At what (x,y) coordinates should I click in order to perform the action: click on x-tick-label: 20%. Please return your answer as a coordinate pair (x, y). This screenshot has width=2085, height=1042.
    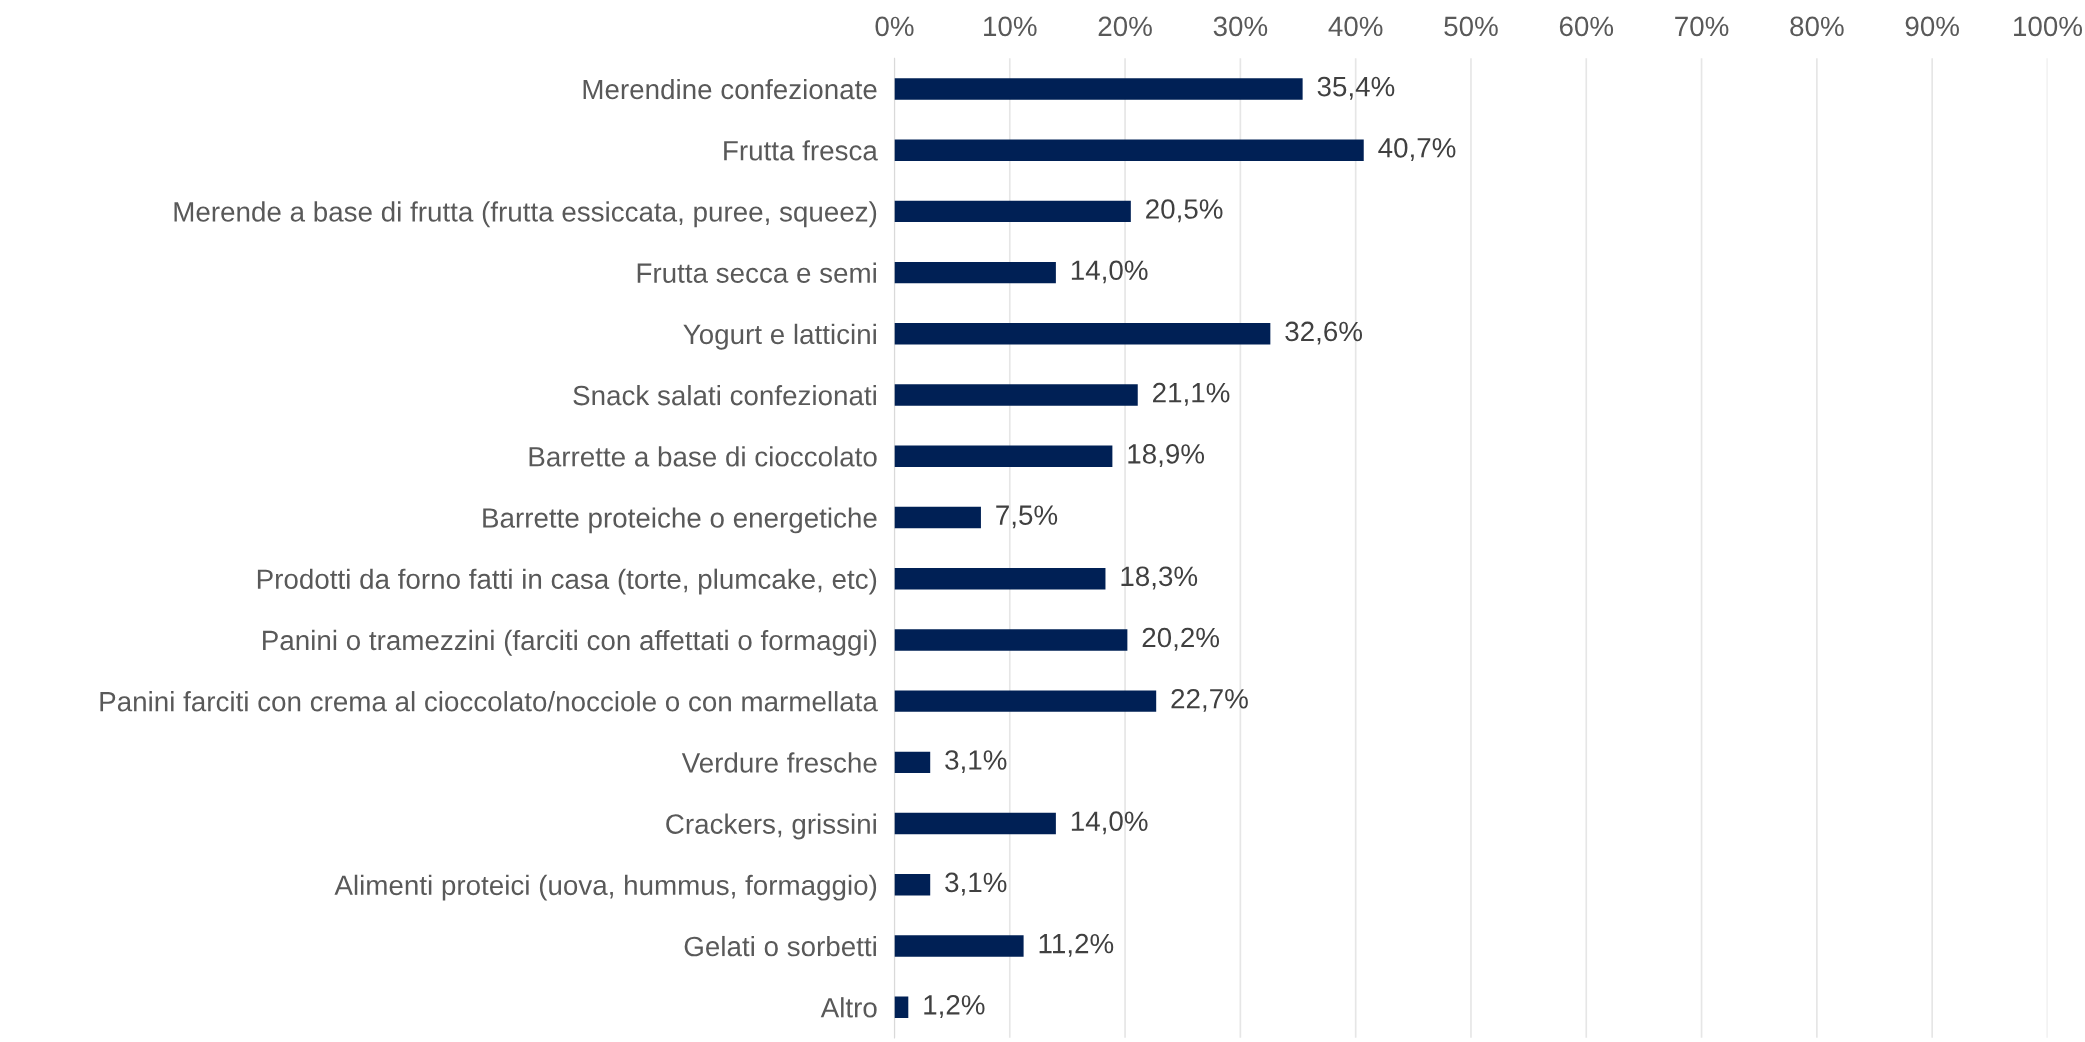
    Looking at the image, I should click on (1125, 26).